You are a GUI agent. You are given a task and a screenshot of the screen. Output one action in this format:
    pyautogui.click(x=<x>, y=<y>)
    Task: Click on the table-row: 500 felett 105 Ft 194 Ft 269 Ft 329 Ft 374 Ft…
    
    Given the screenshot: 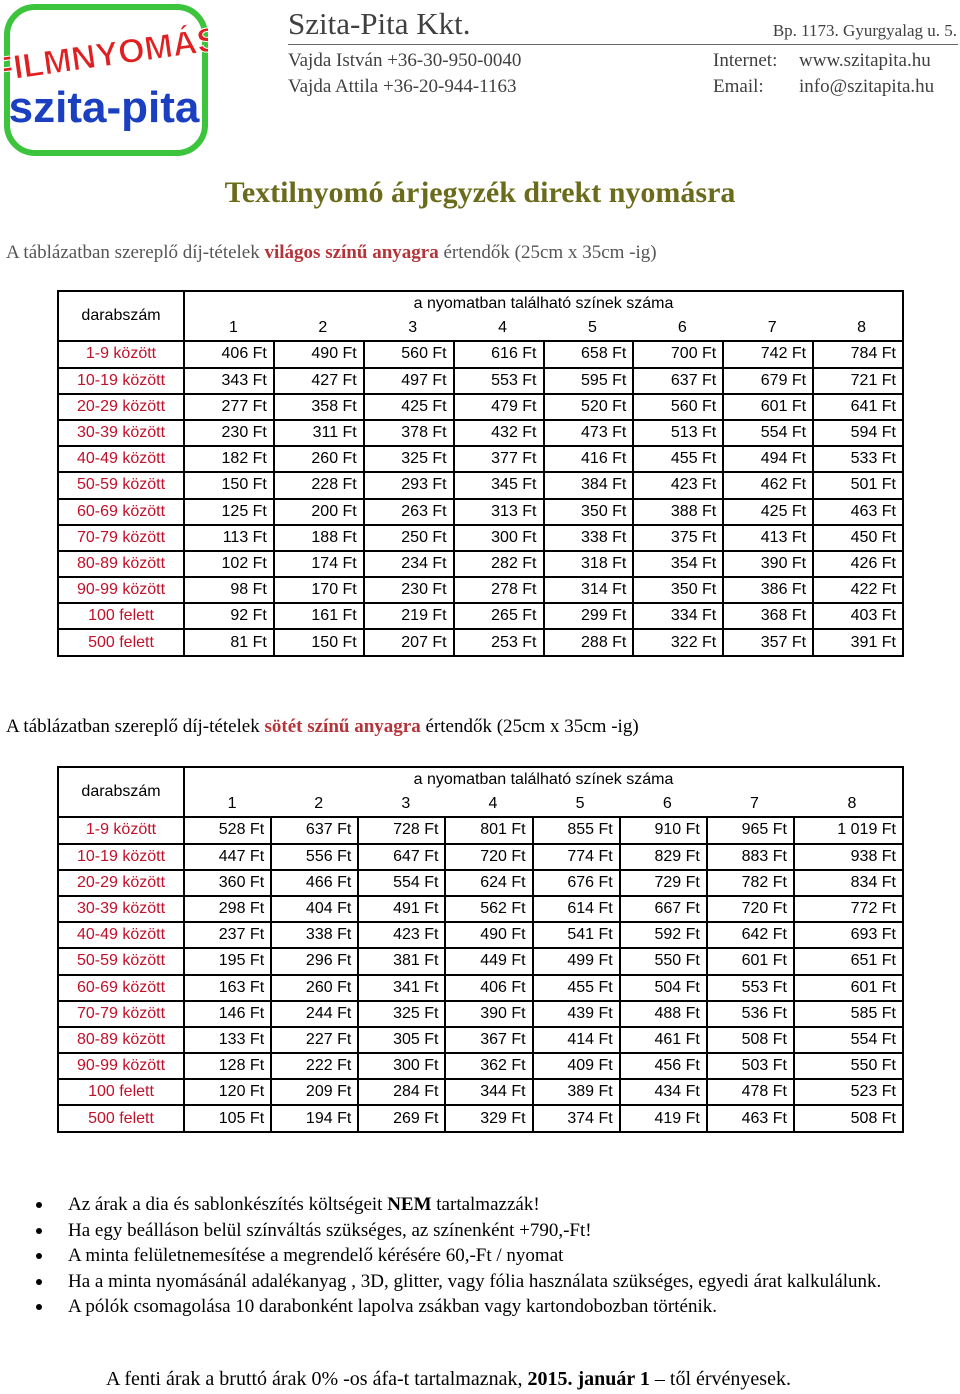 What is the action you would take?
    pyautogui.click(x=481, y=1118)
    